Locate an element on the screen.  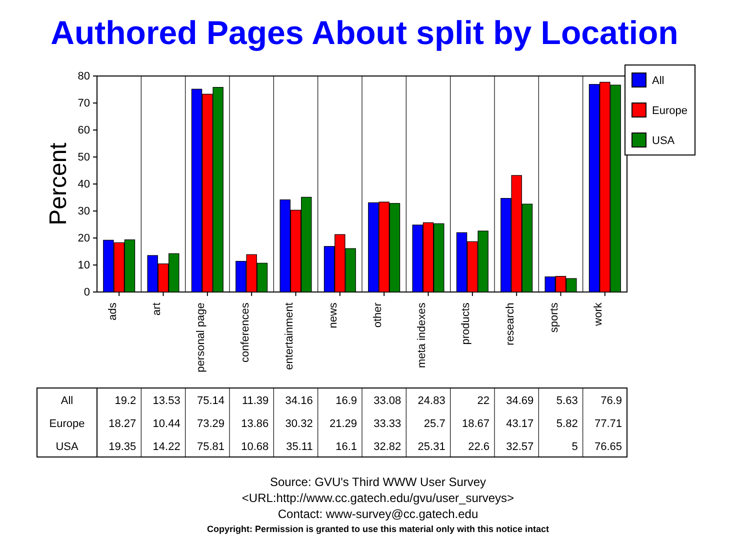
x-tick-label: work is located at coordinates (598, 314).